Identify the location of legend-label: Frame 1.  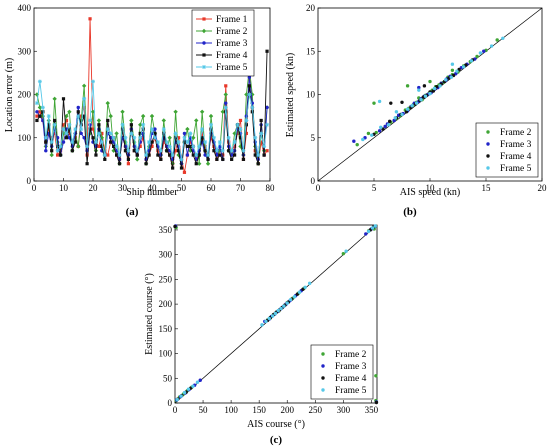
(232, 20).